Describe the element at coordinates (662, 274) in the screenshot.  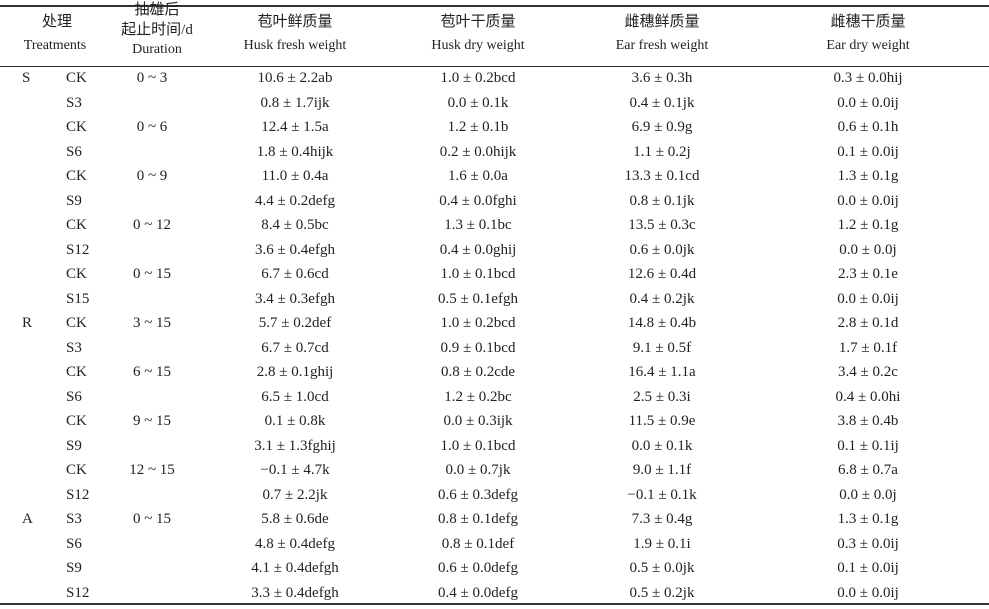
I see `data-cell: 12.6 ± 0.4d` at that location.